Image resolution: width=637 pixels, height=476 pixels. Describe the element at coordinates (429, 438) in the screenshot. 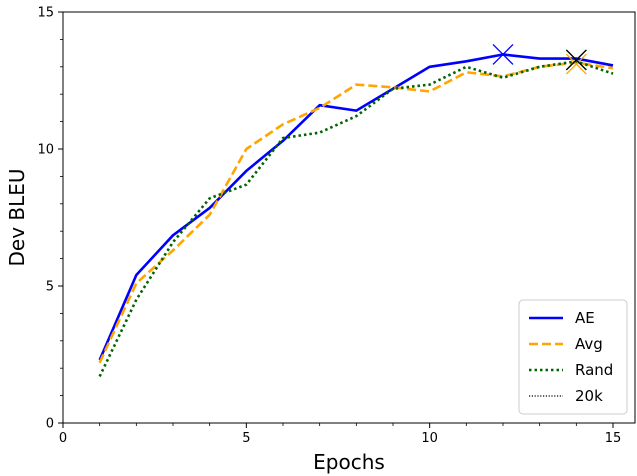

I see `x-tick-label: 10` at that location.